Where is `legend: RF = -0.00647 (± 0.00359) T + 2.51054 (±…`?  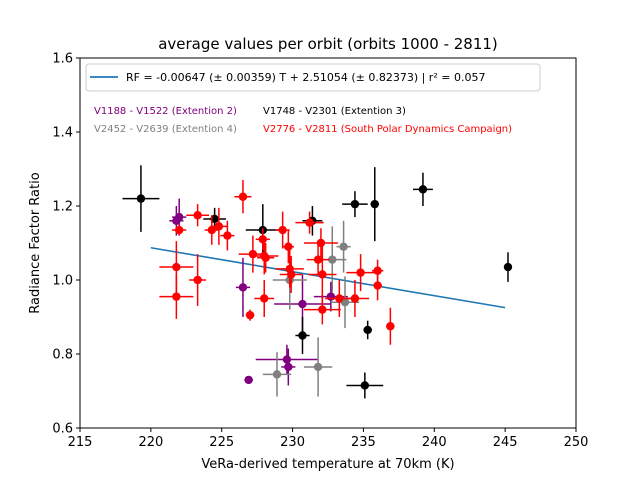
legend: RF = -0.00647 (± 0.00359) T + 2.51054 (±… is located at coordinates (313, 77).